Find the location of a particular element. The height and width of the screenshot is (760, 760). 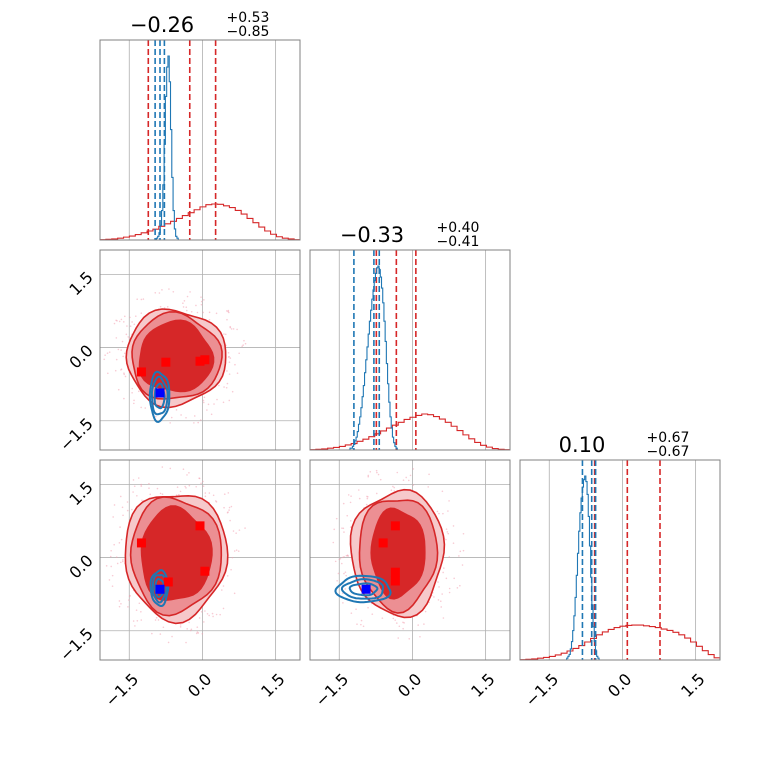

panel-title-median: 0.10 is located at coordinates (582, 445).